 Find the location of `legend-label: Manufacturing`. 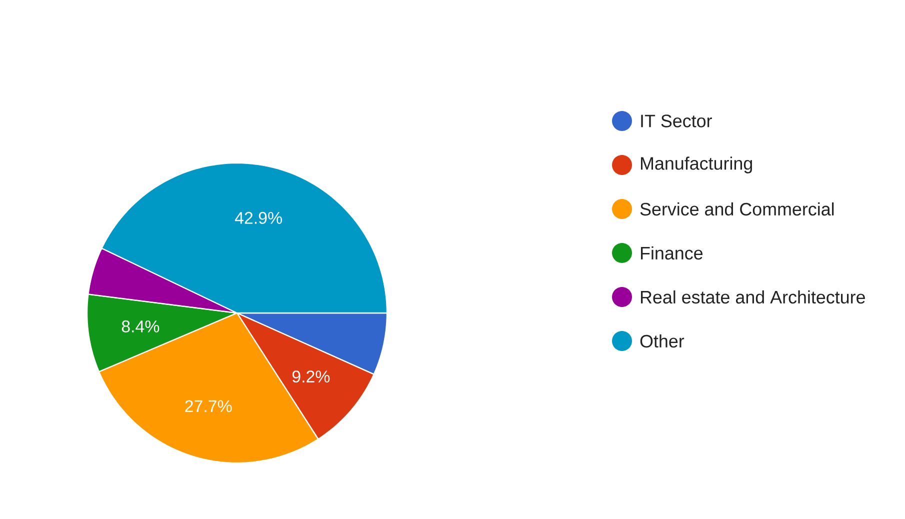

legend-label: Manufacturing is located at coordinates (696, 165).